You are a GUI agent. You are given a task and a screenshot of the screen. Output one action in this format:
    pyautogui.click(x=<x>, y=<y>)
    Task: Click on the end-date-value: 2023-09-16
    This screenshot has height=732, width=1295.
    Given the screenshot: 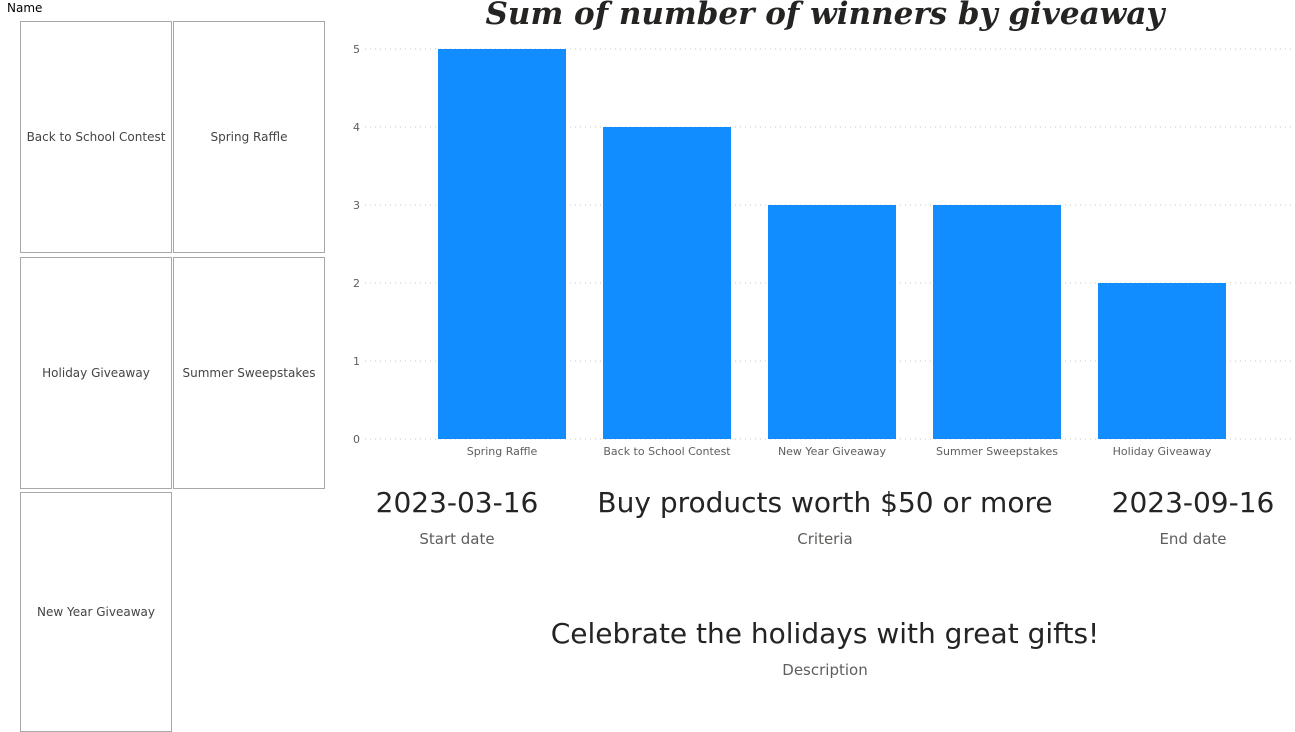 What is the action you would take?
    pyautogui.click(x=1193, y=502)
    